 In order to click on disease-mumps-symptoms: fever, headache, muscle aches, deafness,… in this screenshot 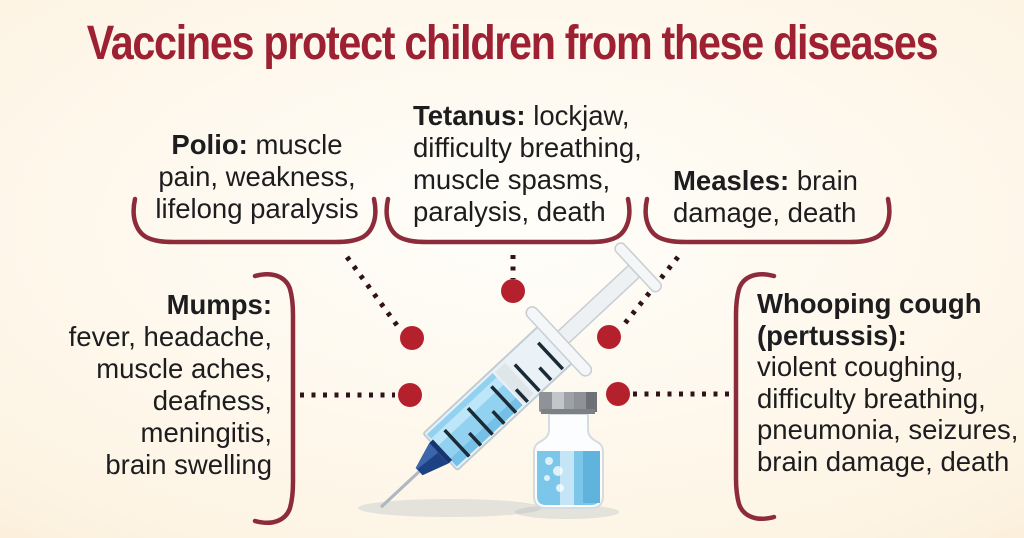, I will do `click(170, 400)`.